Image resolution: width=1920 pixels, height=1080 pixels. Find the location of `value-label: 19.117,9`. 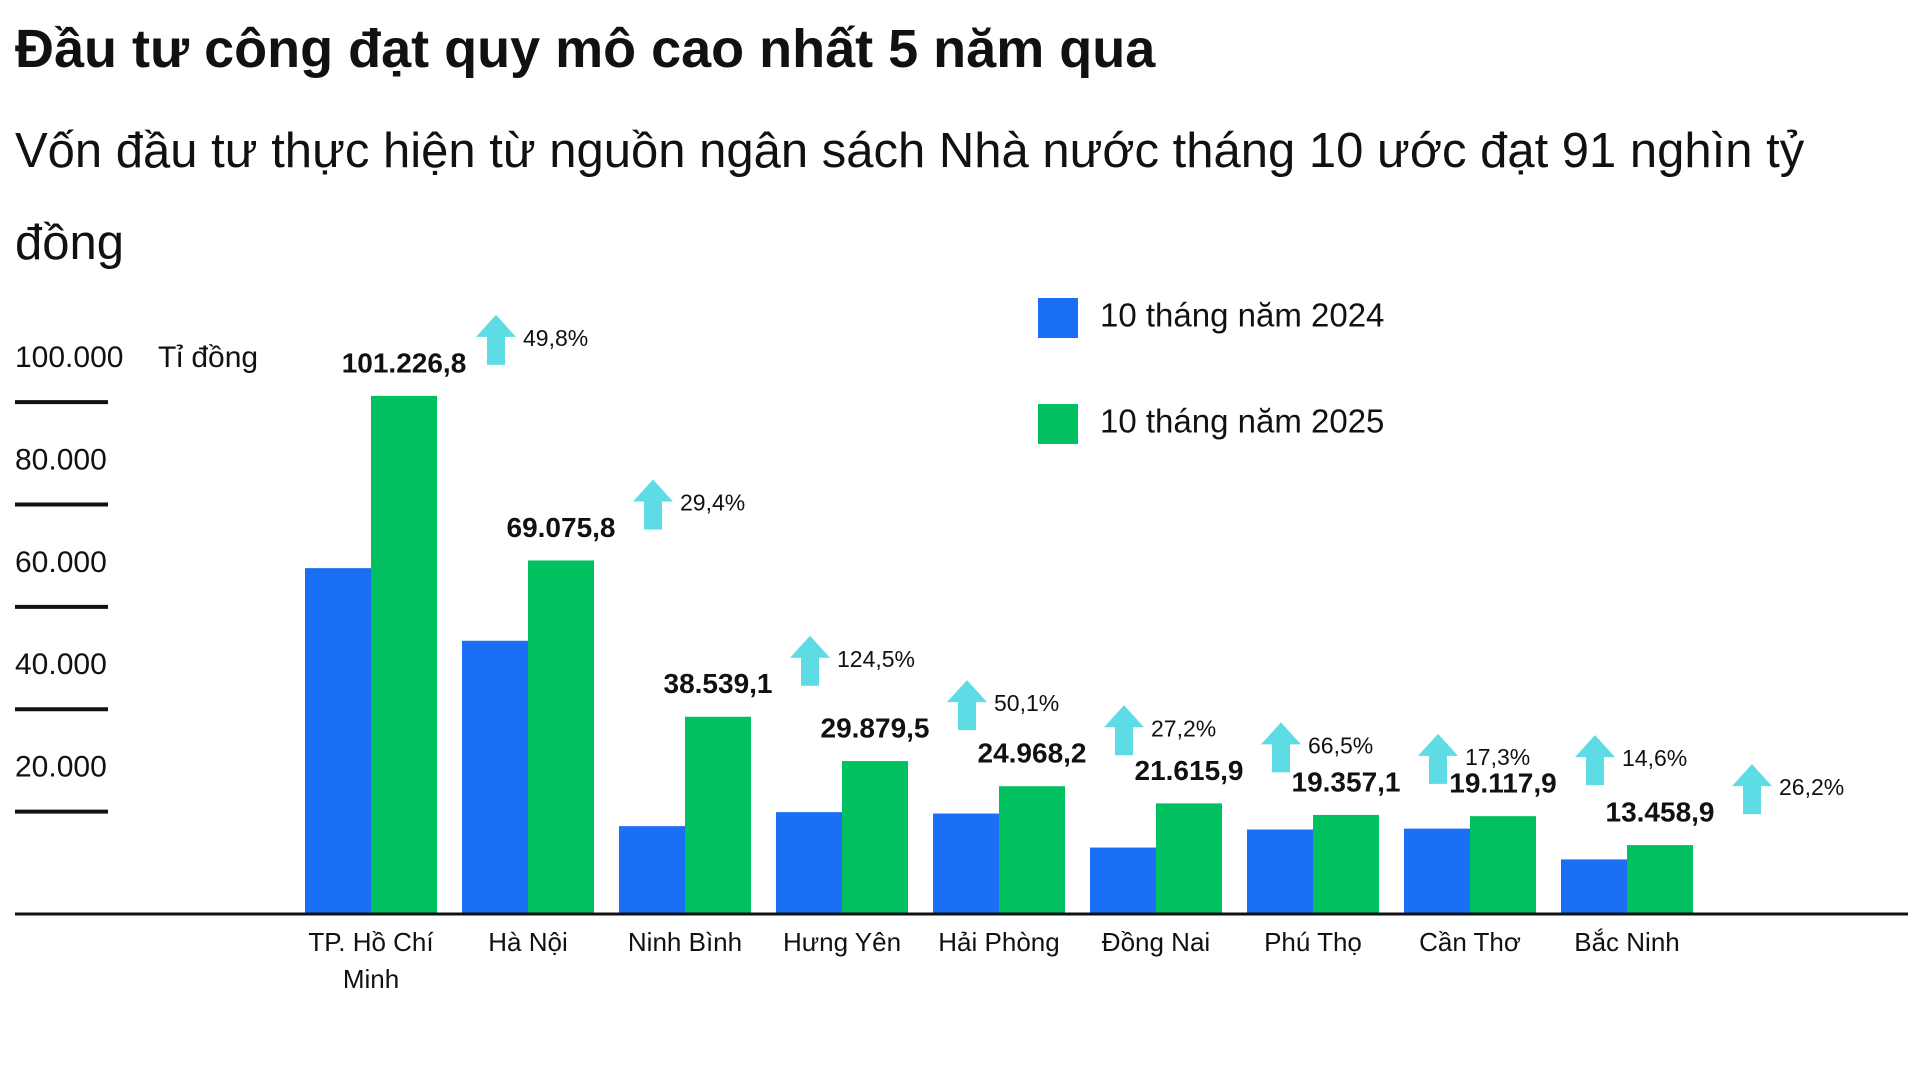

value-label: 19.117,9 is located at coordinates (1502, 783).